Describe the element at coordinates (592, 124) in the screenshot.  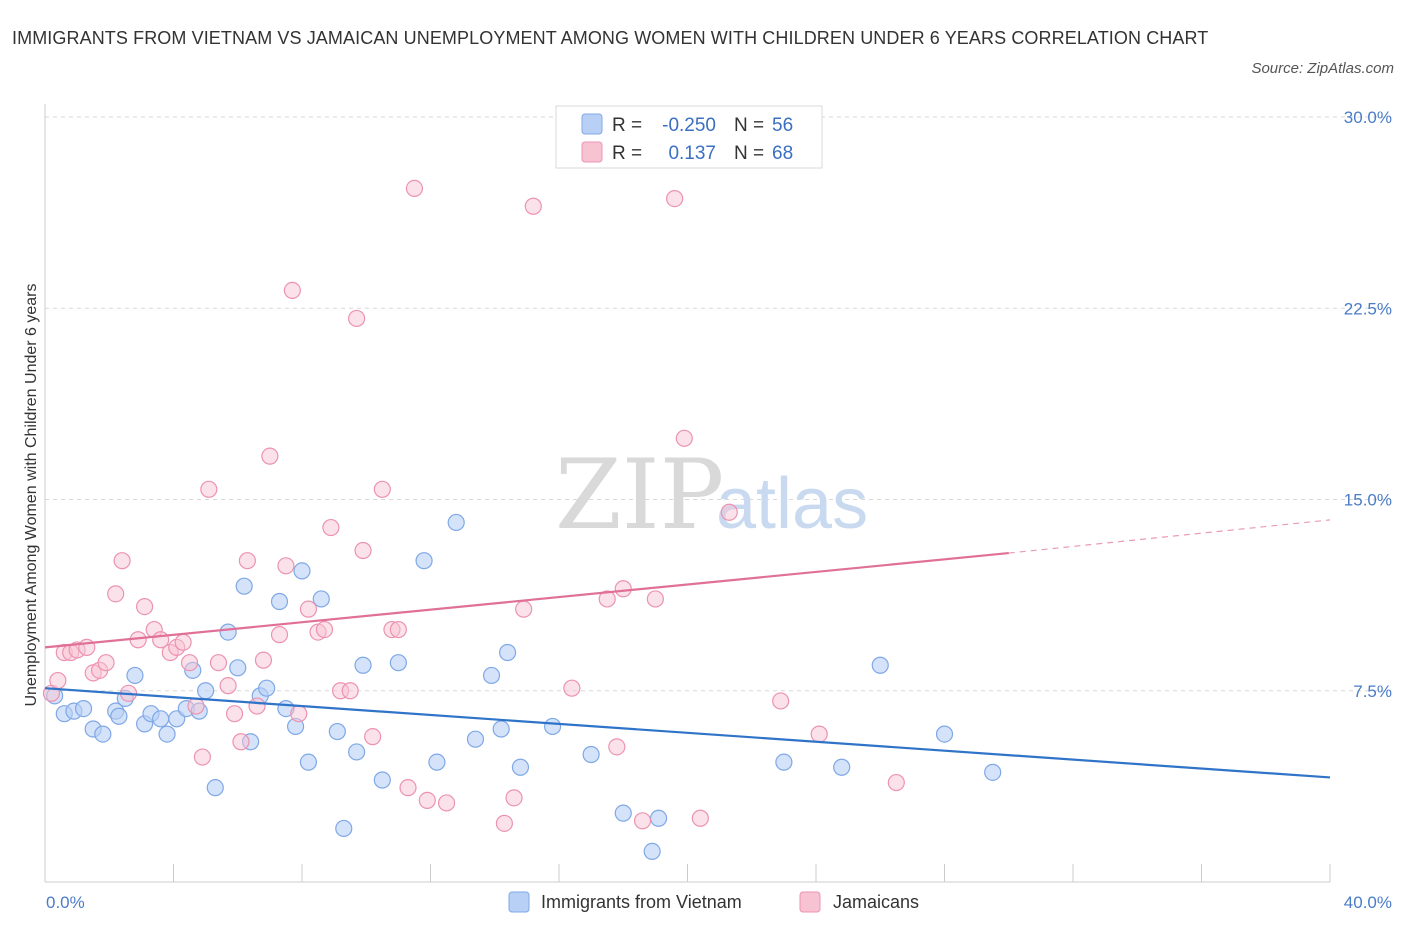
I see `legend-swatch-vietnam` at that location.